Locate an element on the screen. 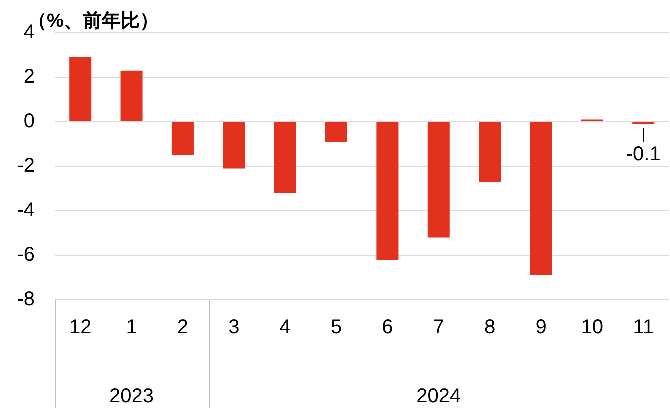 The height and width of the screenshot is (408, 670). x-tick-label: 11 is located at coordinates (643, 327).